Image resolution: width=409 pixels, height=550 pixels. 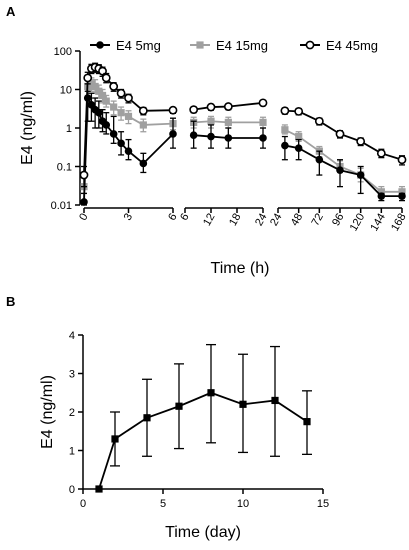 What do you see at coordinates (243, 504) in the screenshot?
I see `x-tick-label: 10` at bounding box center [243, 504].